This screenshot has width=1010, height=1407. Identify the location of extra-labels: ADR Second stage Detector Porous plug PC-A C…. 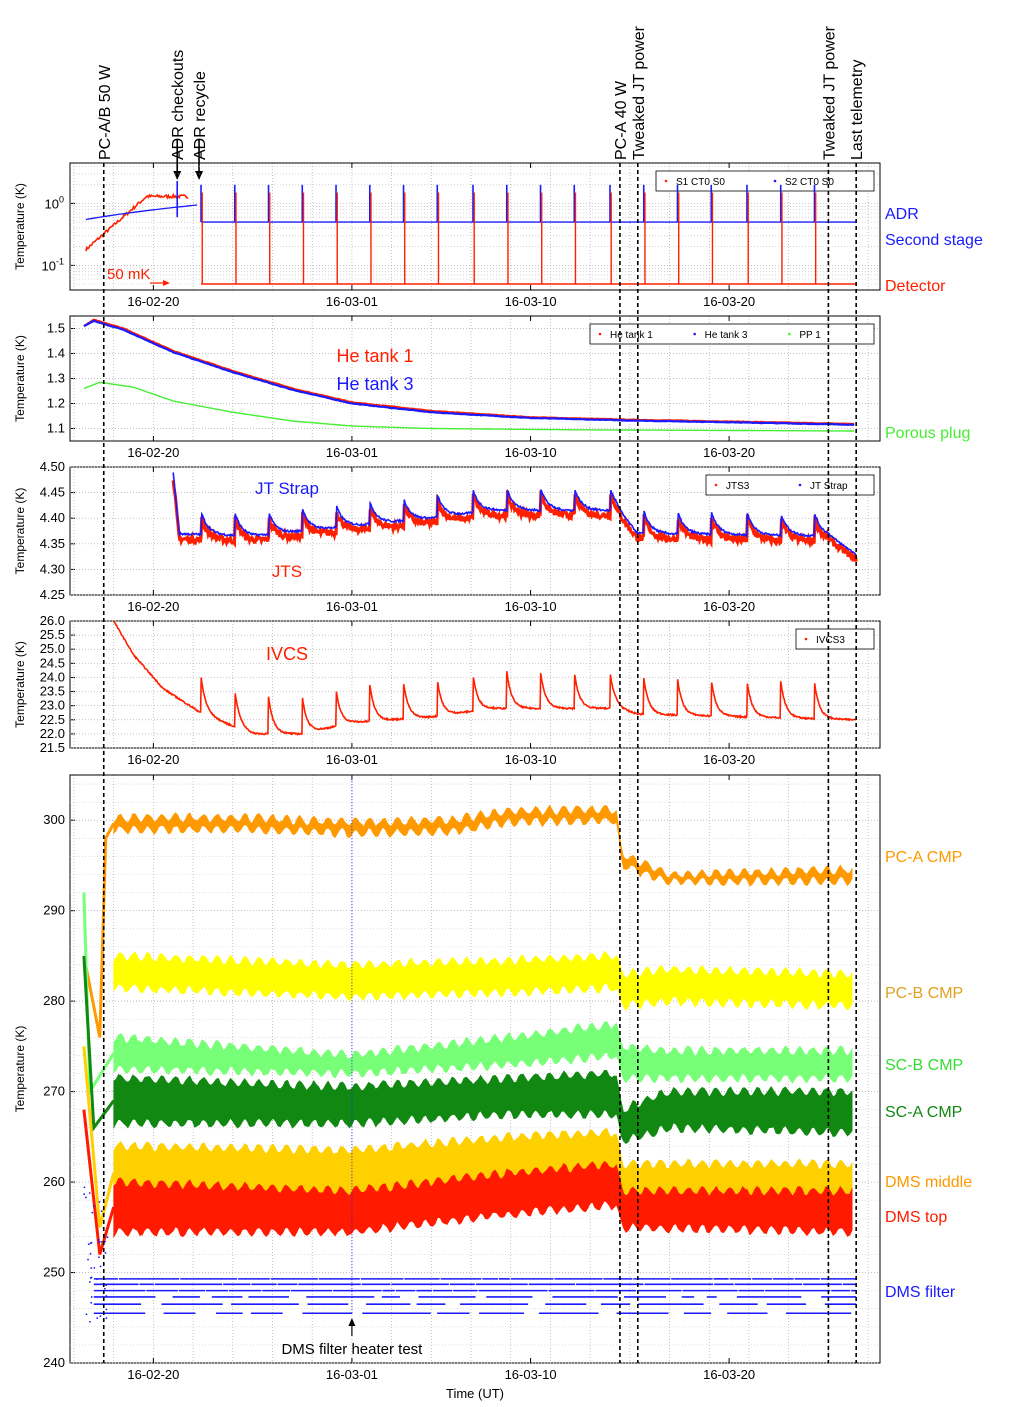
(934, 753).